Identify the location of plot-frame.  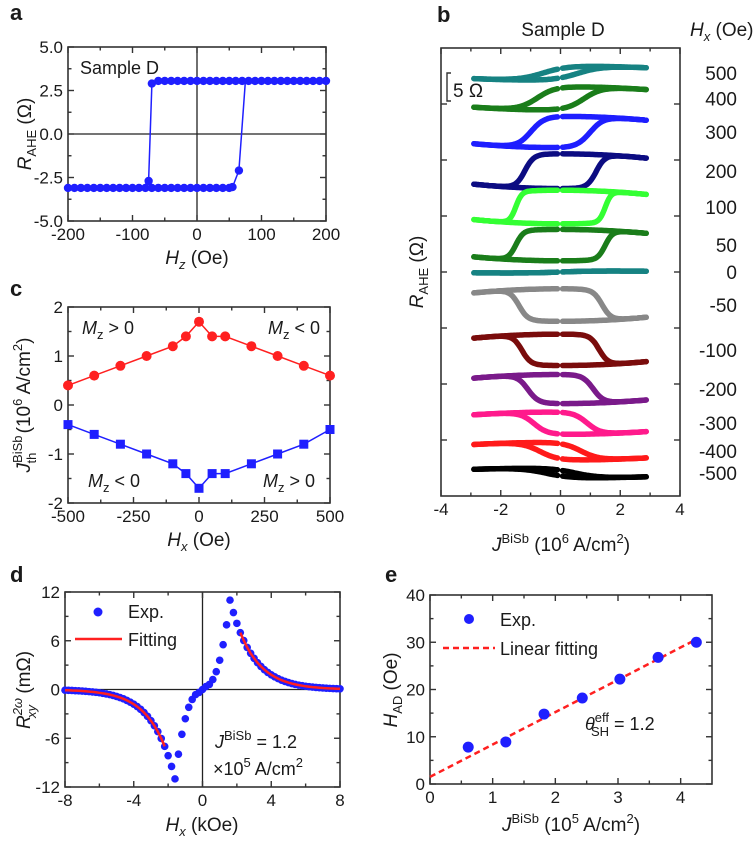
(571, 689).